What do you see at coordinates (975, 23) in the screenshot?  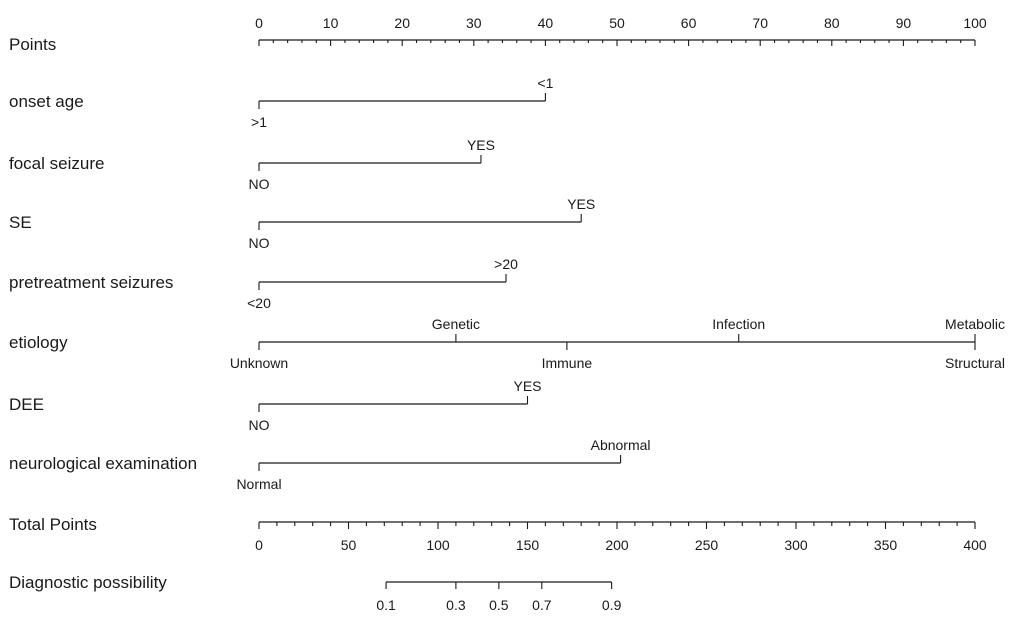 I see `points-tick-label: 100` at bounding box center [975, 23].